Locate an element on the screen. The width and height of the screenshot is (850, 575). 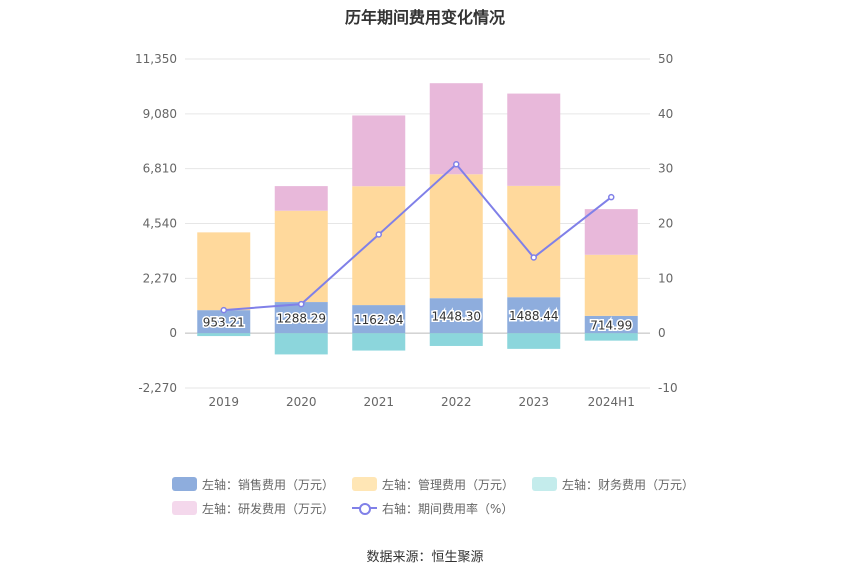
legend-item-admin: 左轴：管理费用（万元） is located at coordinates (433, 484).